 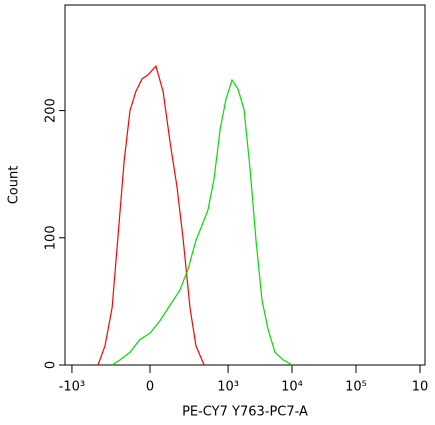 What do you see at coordinates (14, 185) in the screenshot?
I see `y-axis-label: Count` at bounding box center [14, 185].